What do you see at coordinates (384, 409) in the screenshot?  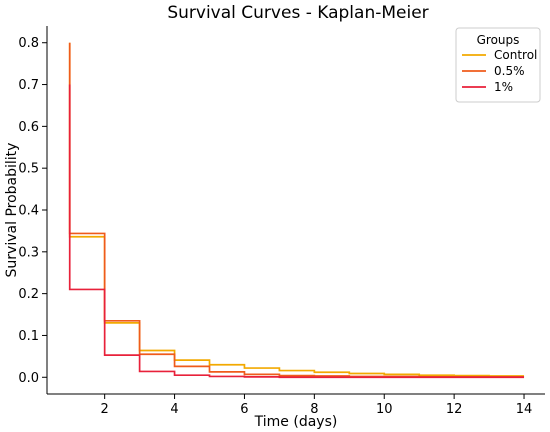 I see `x-tick-label: 10` at bounding box center [384, 409].